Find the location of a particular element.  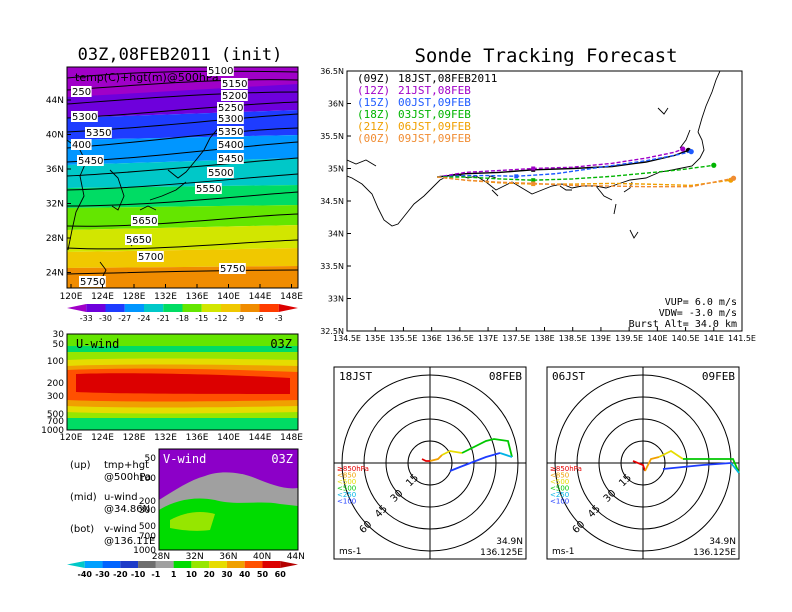

polar-unit: ms-1 is located at coordinates (350, 552).